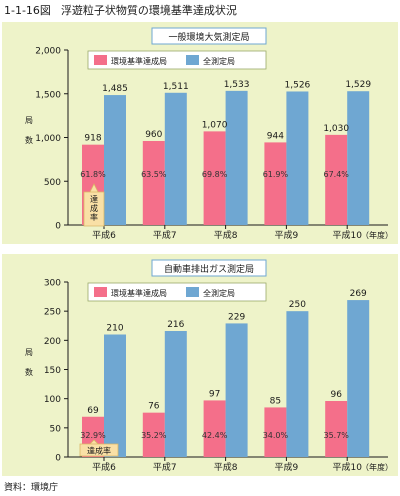 This screenshot has height=496, width=400. Describe the element at coordinates (94, 217) in the screenshot. I see `rate-callout-char: 率` at that location.